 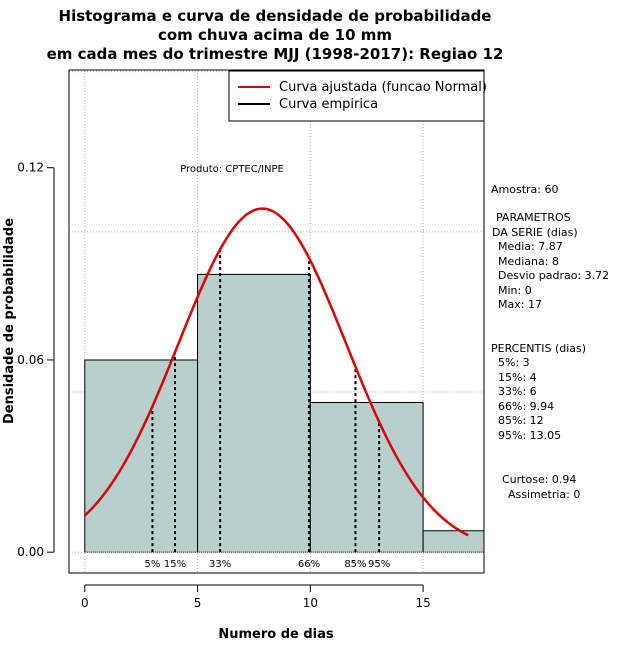 I want to click on percentil-85: 85%: 12, so click(x=521, y=420).